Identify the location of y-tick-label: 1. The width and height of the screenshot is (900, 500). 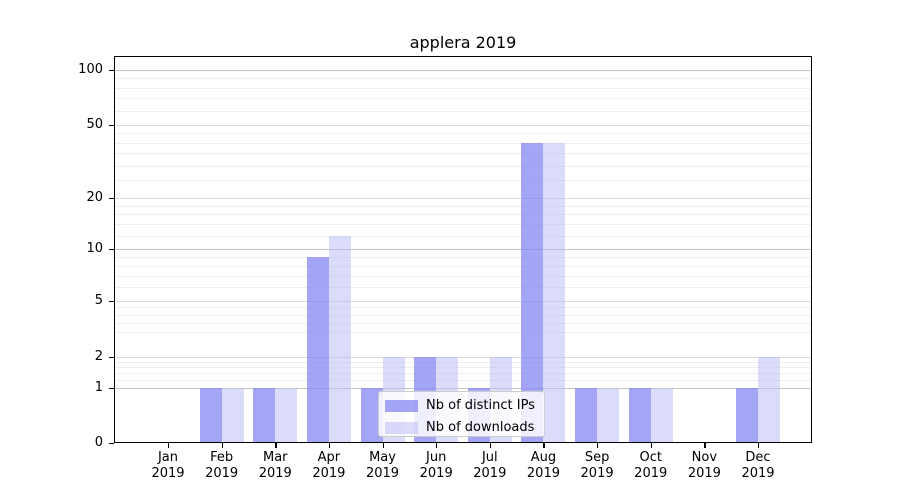
(98, 387).